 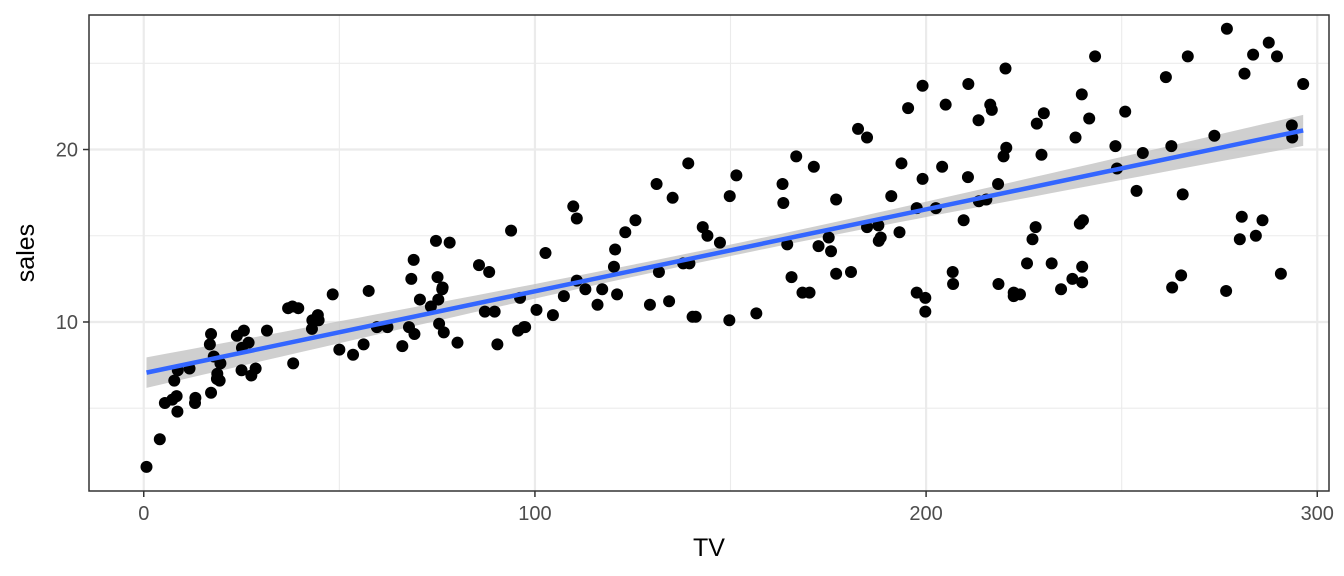 What do you see at coordinates (925, 514) in the screenshot?
I see `x-tick-label: 200` at bounding box center [925, 514].